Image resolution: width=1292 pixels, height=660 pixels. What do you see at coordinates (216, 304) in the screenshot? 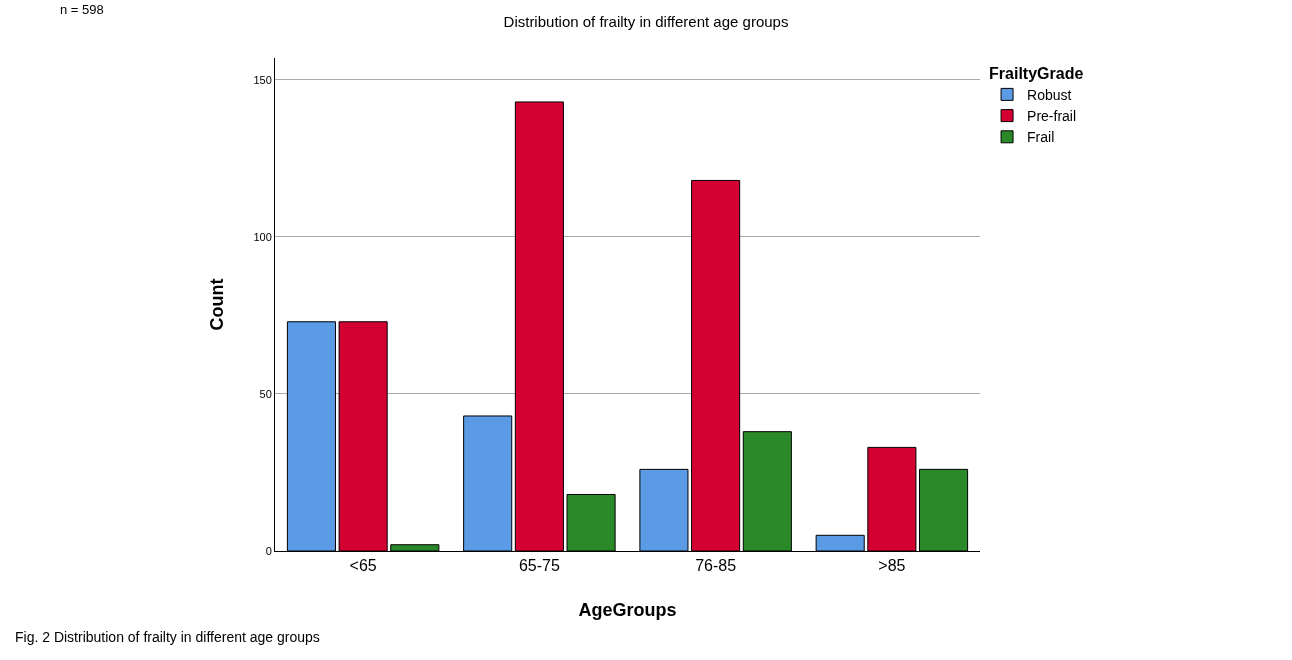
I see `y-axis-title: Count` at bounding box center [216, 304].